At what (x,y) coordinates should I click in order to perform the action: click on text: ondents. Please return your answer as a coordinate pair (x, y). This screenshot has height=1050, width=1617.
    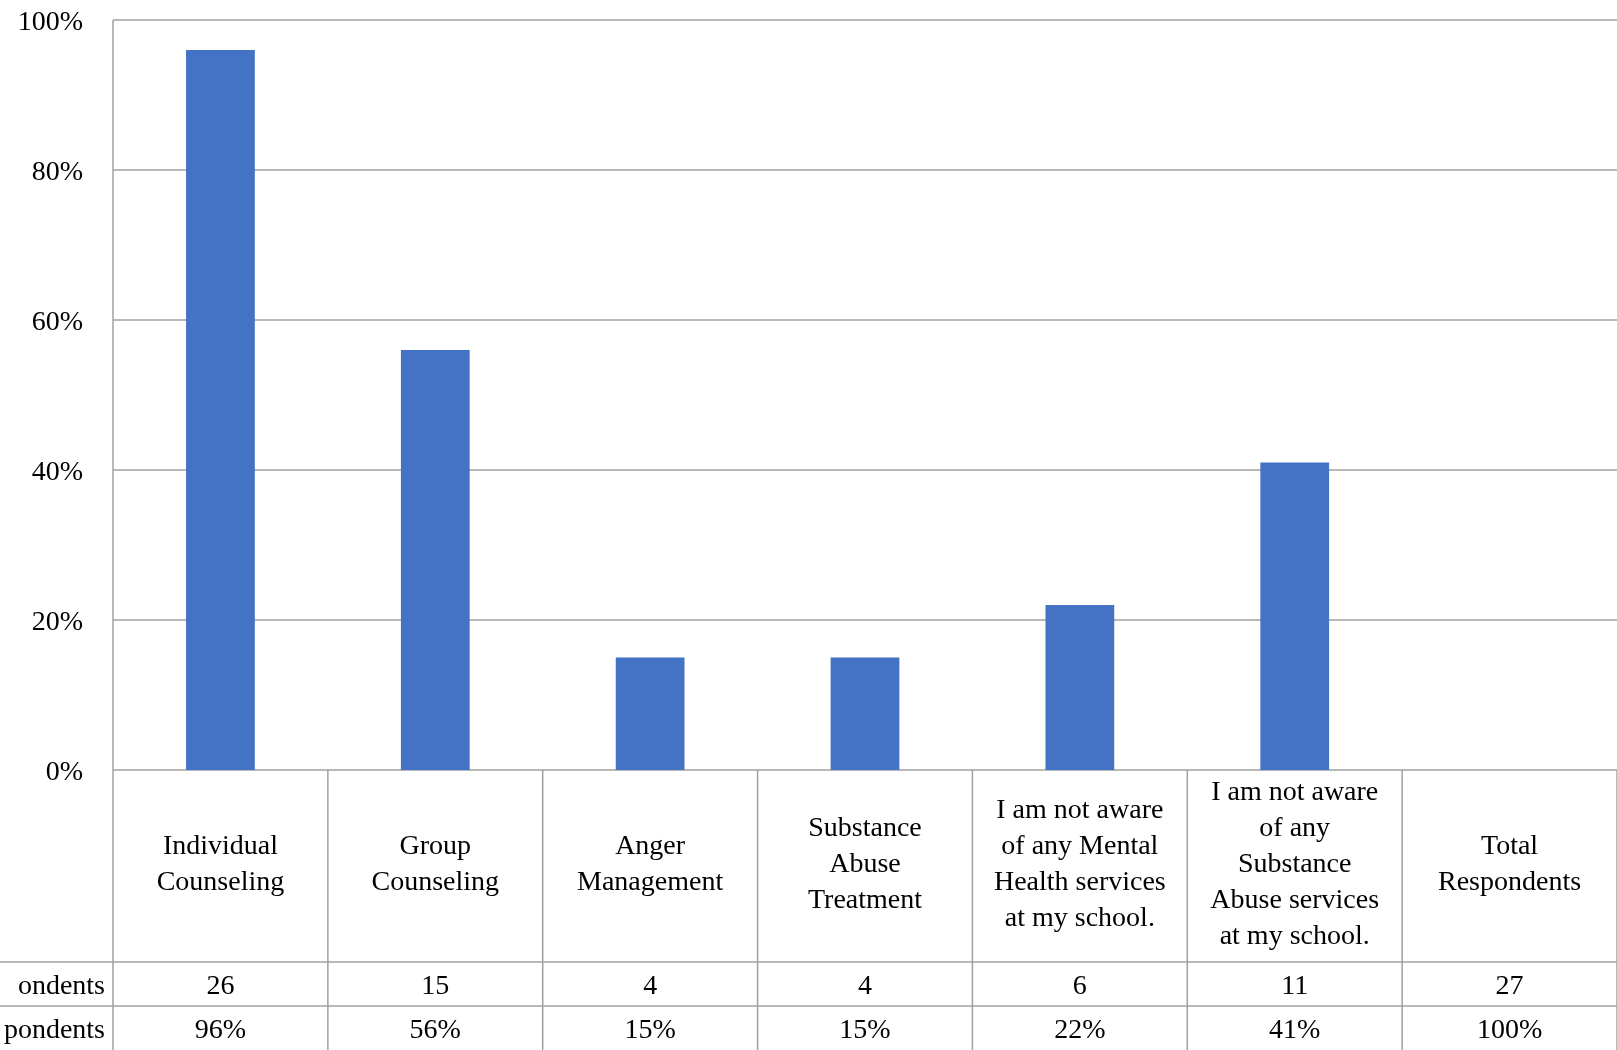
    Looking at the image, I should click on (61, 984).